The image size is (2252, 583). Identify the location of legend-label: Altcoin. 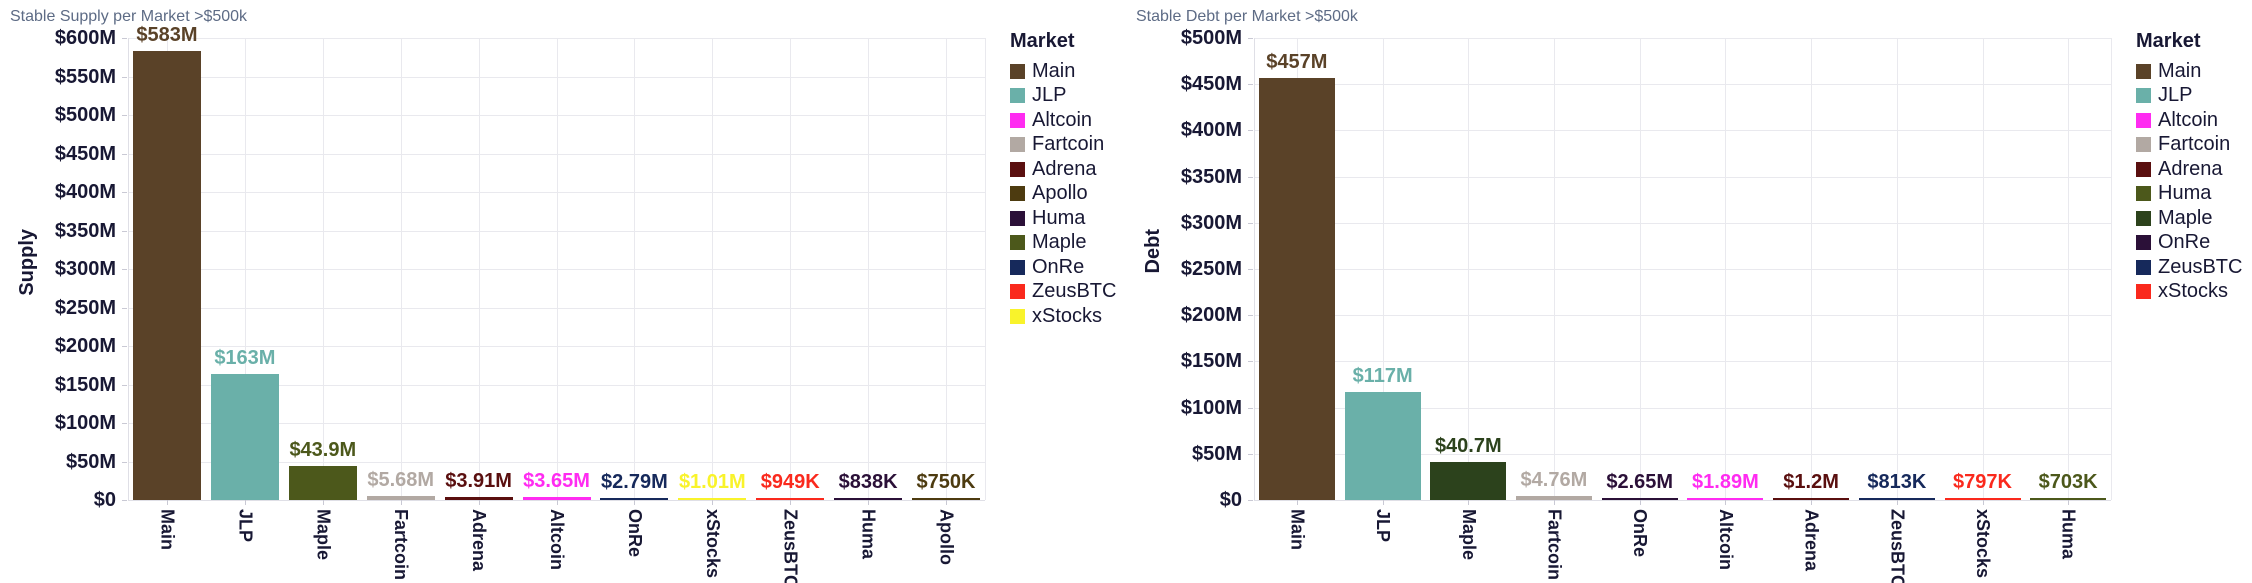
(1062, 119).